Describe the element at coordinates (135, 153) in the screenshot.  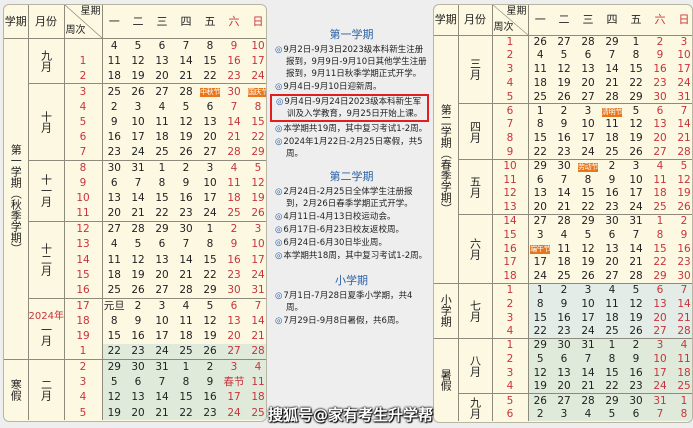
I see `week-row: 7 23 24 25 26 27 28 29` at that location.